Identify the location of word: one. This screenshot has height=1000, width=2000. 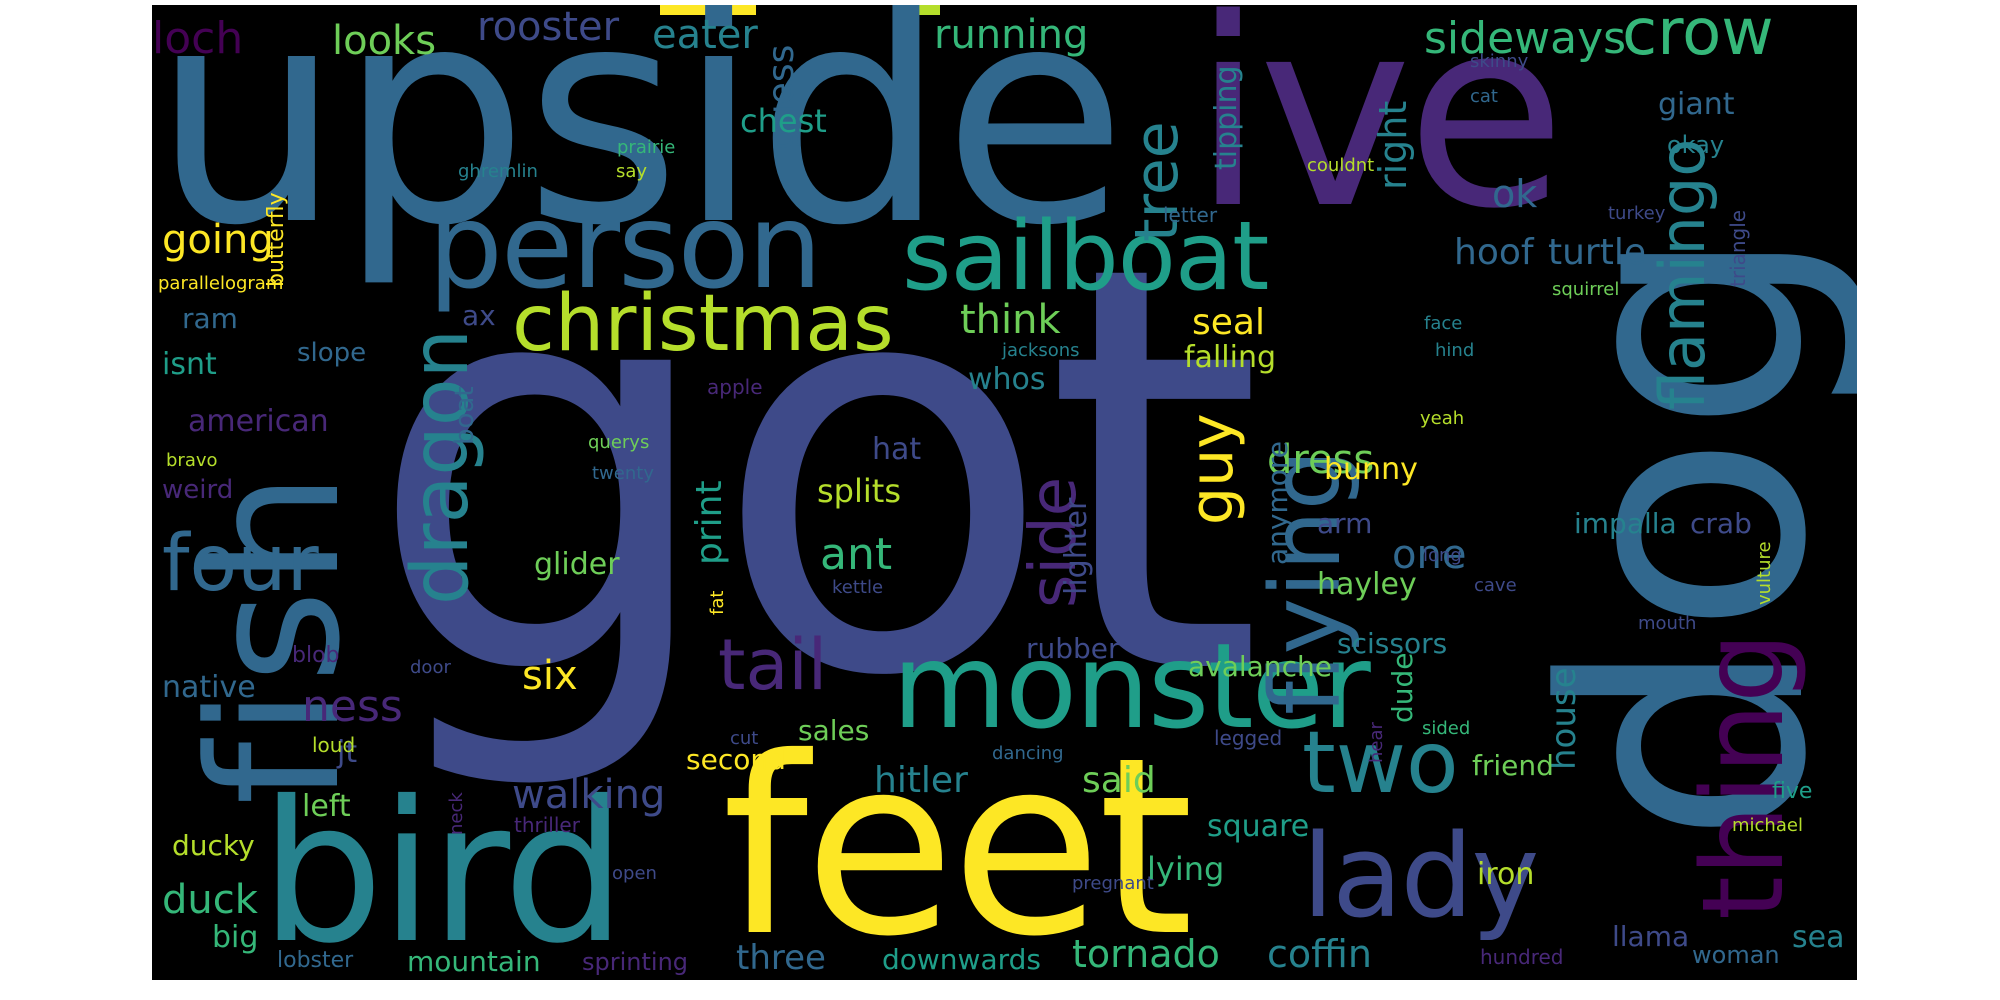
(1429, 555).